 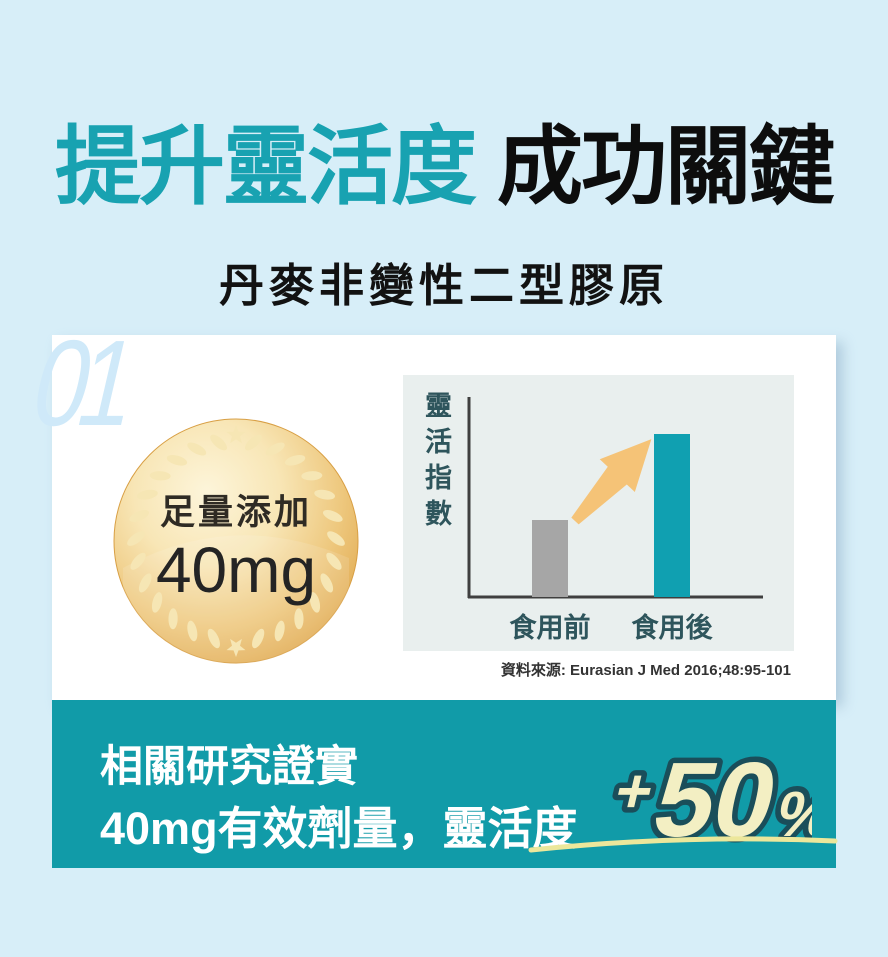 I want to click on chart-axes-and-arrow, so click(x=615, y=498).